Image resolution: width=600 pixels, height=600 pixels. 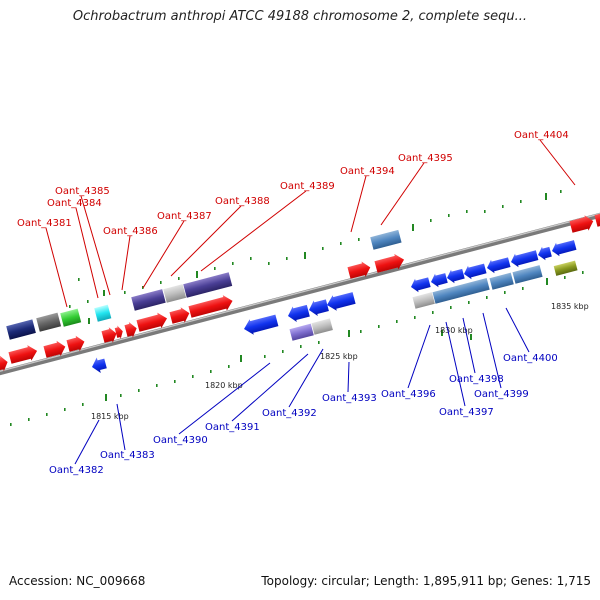 I want to click on gene-label-oant-4396: Oant_4396, so click(x=408, y=394).